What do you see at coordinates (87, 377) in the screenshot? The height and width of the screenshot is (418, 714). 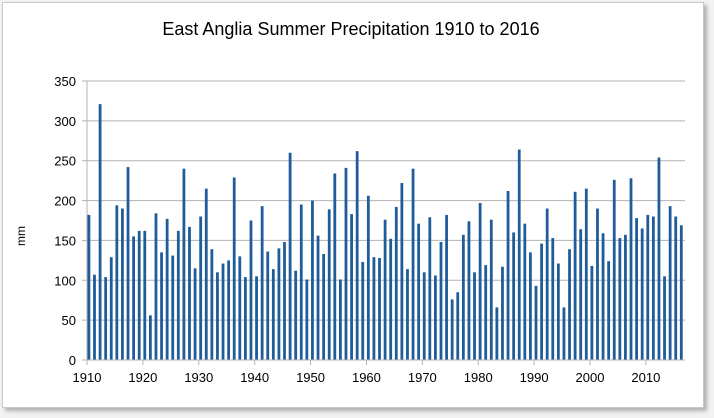 I see `x-tick-label: 1910` at bounding box center [87, 377].